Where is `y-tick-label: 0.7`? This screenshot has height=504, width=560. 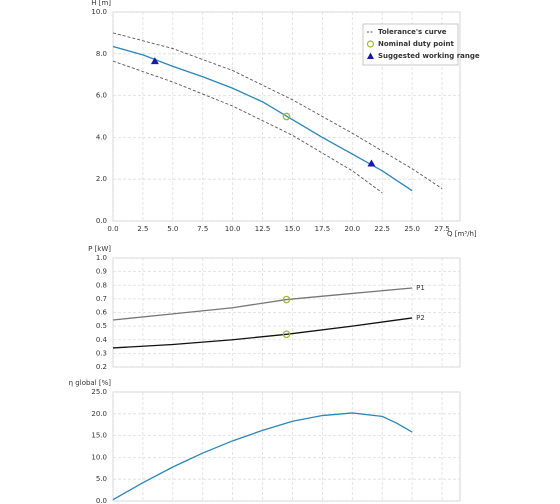 y-tick-label: 0.7 is located at coordinates (101, 299).